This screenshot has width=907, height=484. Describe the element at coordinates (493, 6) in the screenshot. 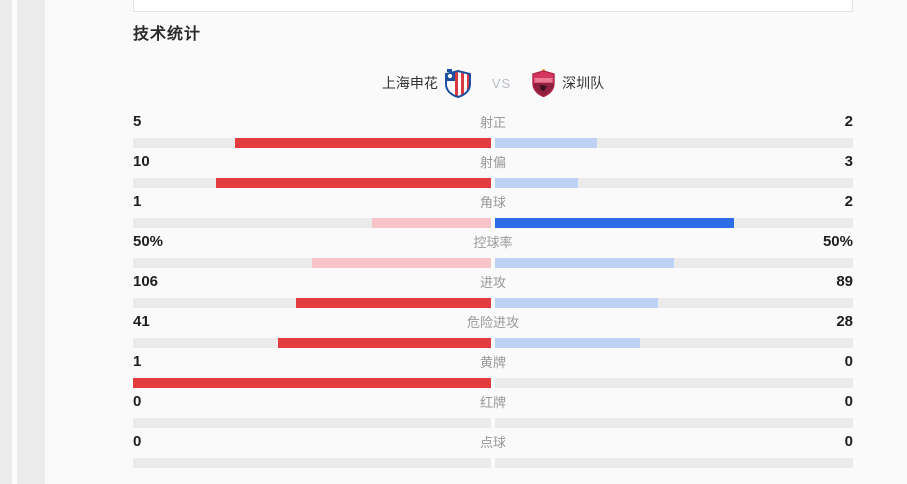

I see `previous-section-card-edge` at that location.